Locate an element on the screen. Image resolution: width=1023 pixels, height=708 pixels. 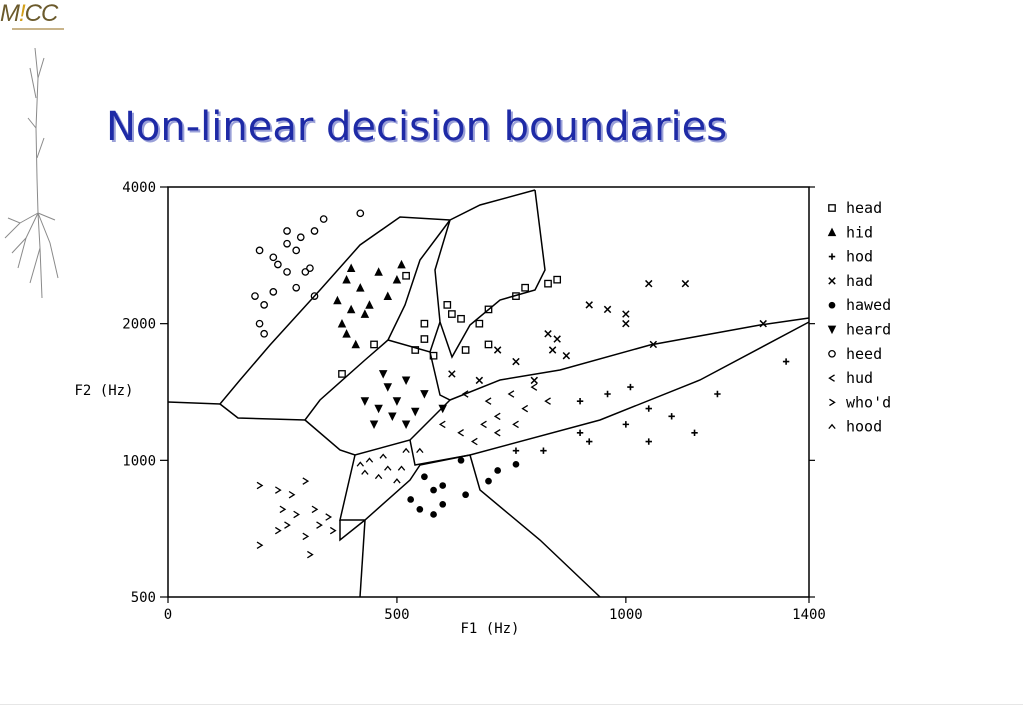
legend-label: head is located at coordinates (864, 208).